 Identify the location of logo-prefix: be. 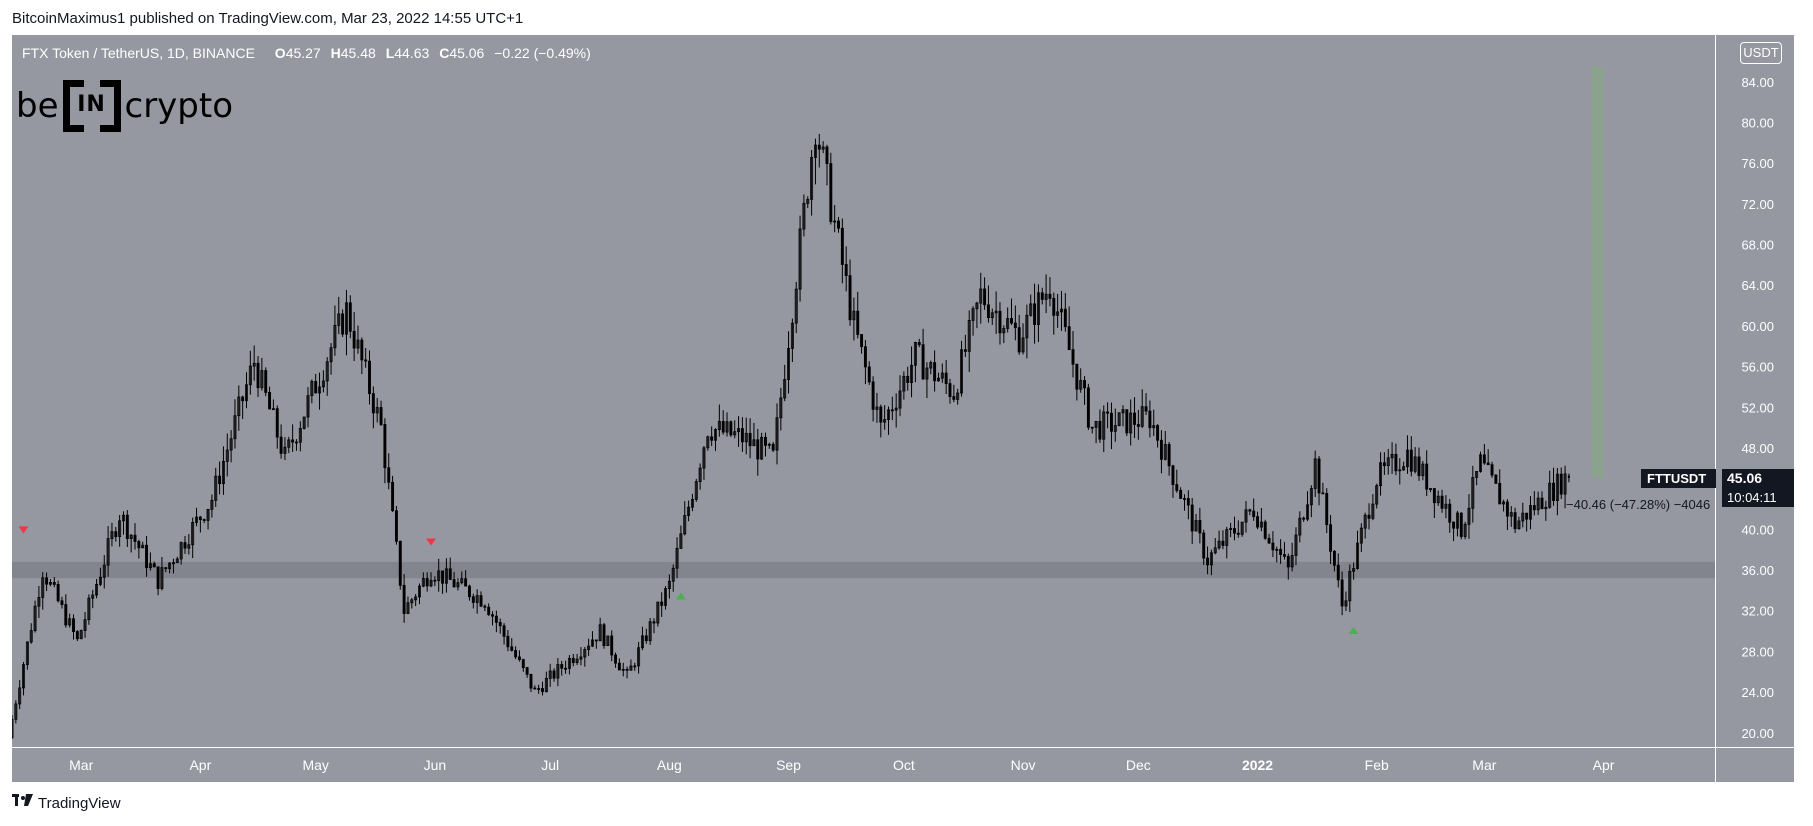
(37, 106).